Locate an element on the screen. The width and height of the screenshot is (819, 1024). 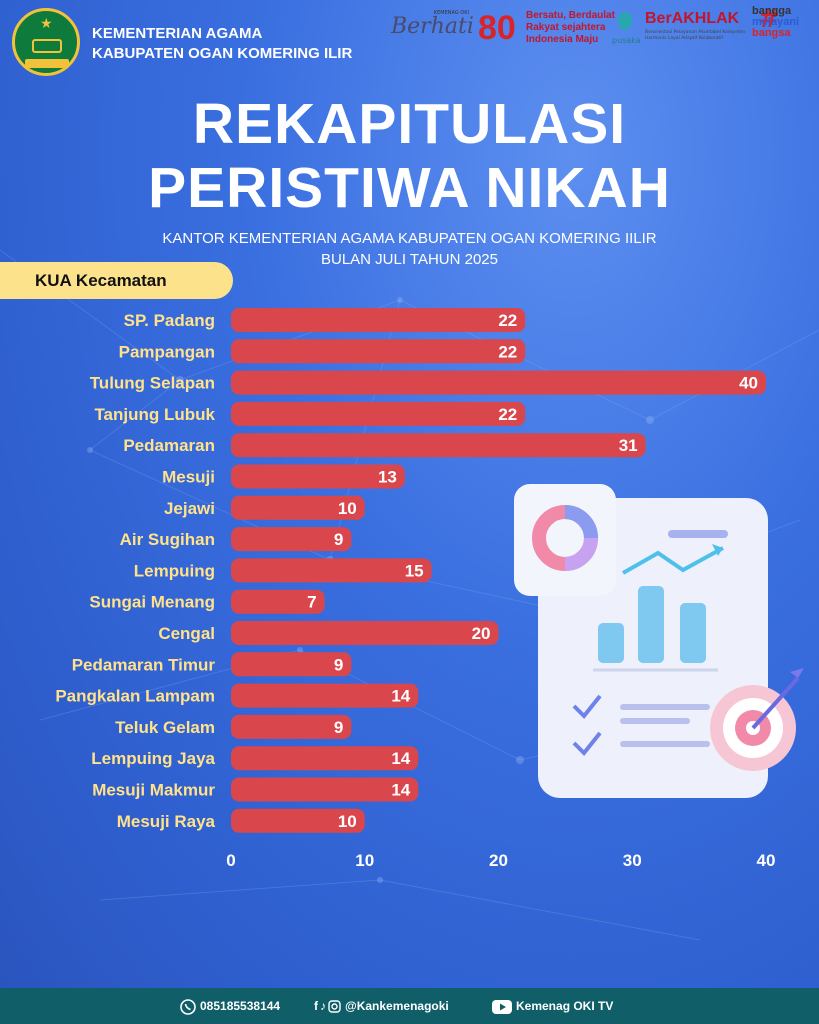
category-label: Pedamaran is located at coordinates (169, 445).